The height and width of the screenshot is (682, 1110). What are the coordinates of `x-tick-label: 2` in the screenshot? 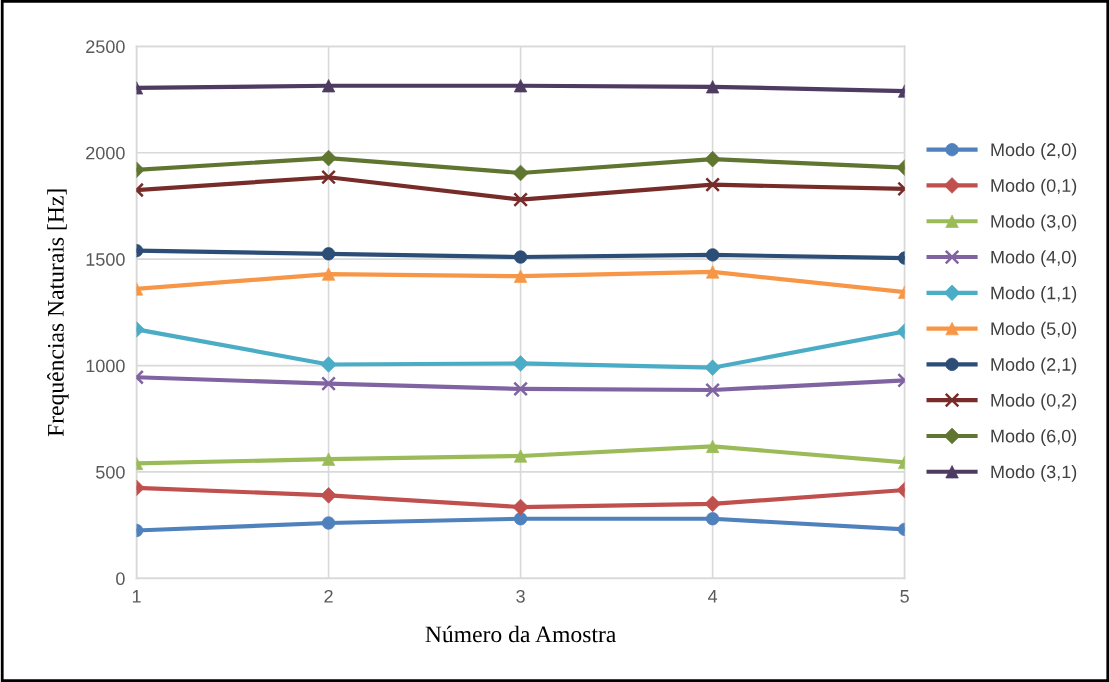 It's located at (328, 596).